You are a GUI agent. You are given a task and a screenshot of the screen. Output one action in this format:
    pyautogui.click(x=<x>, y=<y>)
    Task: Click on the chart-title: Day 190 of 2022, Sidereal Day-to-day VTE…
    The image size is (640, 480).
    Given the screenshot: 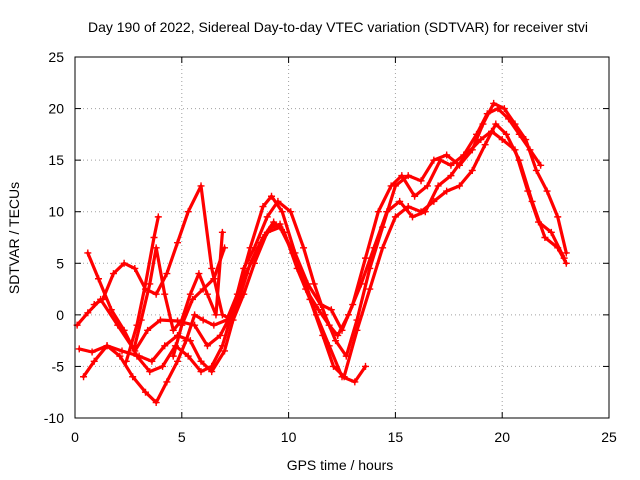 What is the action you would take?
    pyautogui.click(x=338, y=27)
    